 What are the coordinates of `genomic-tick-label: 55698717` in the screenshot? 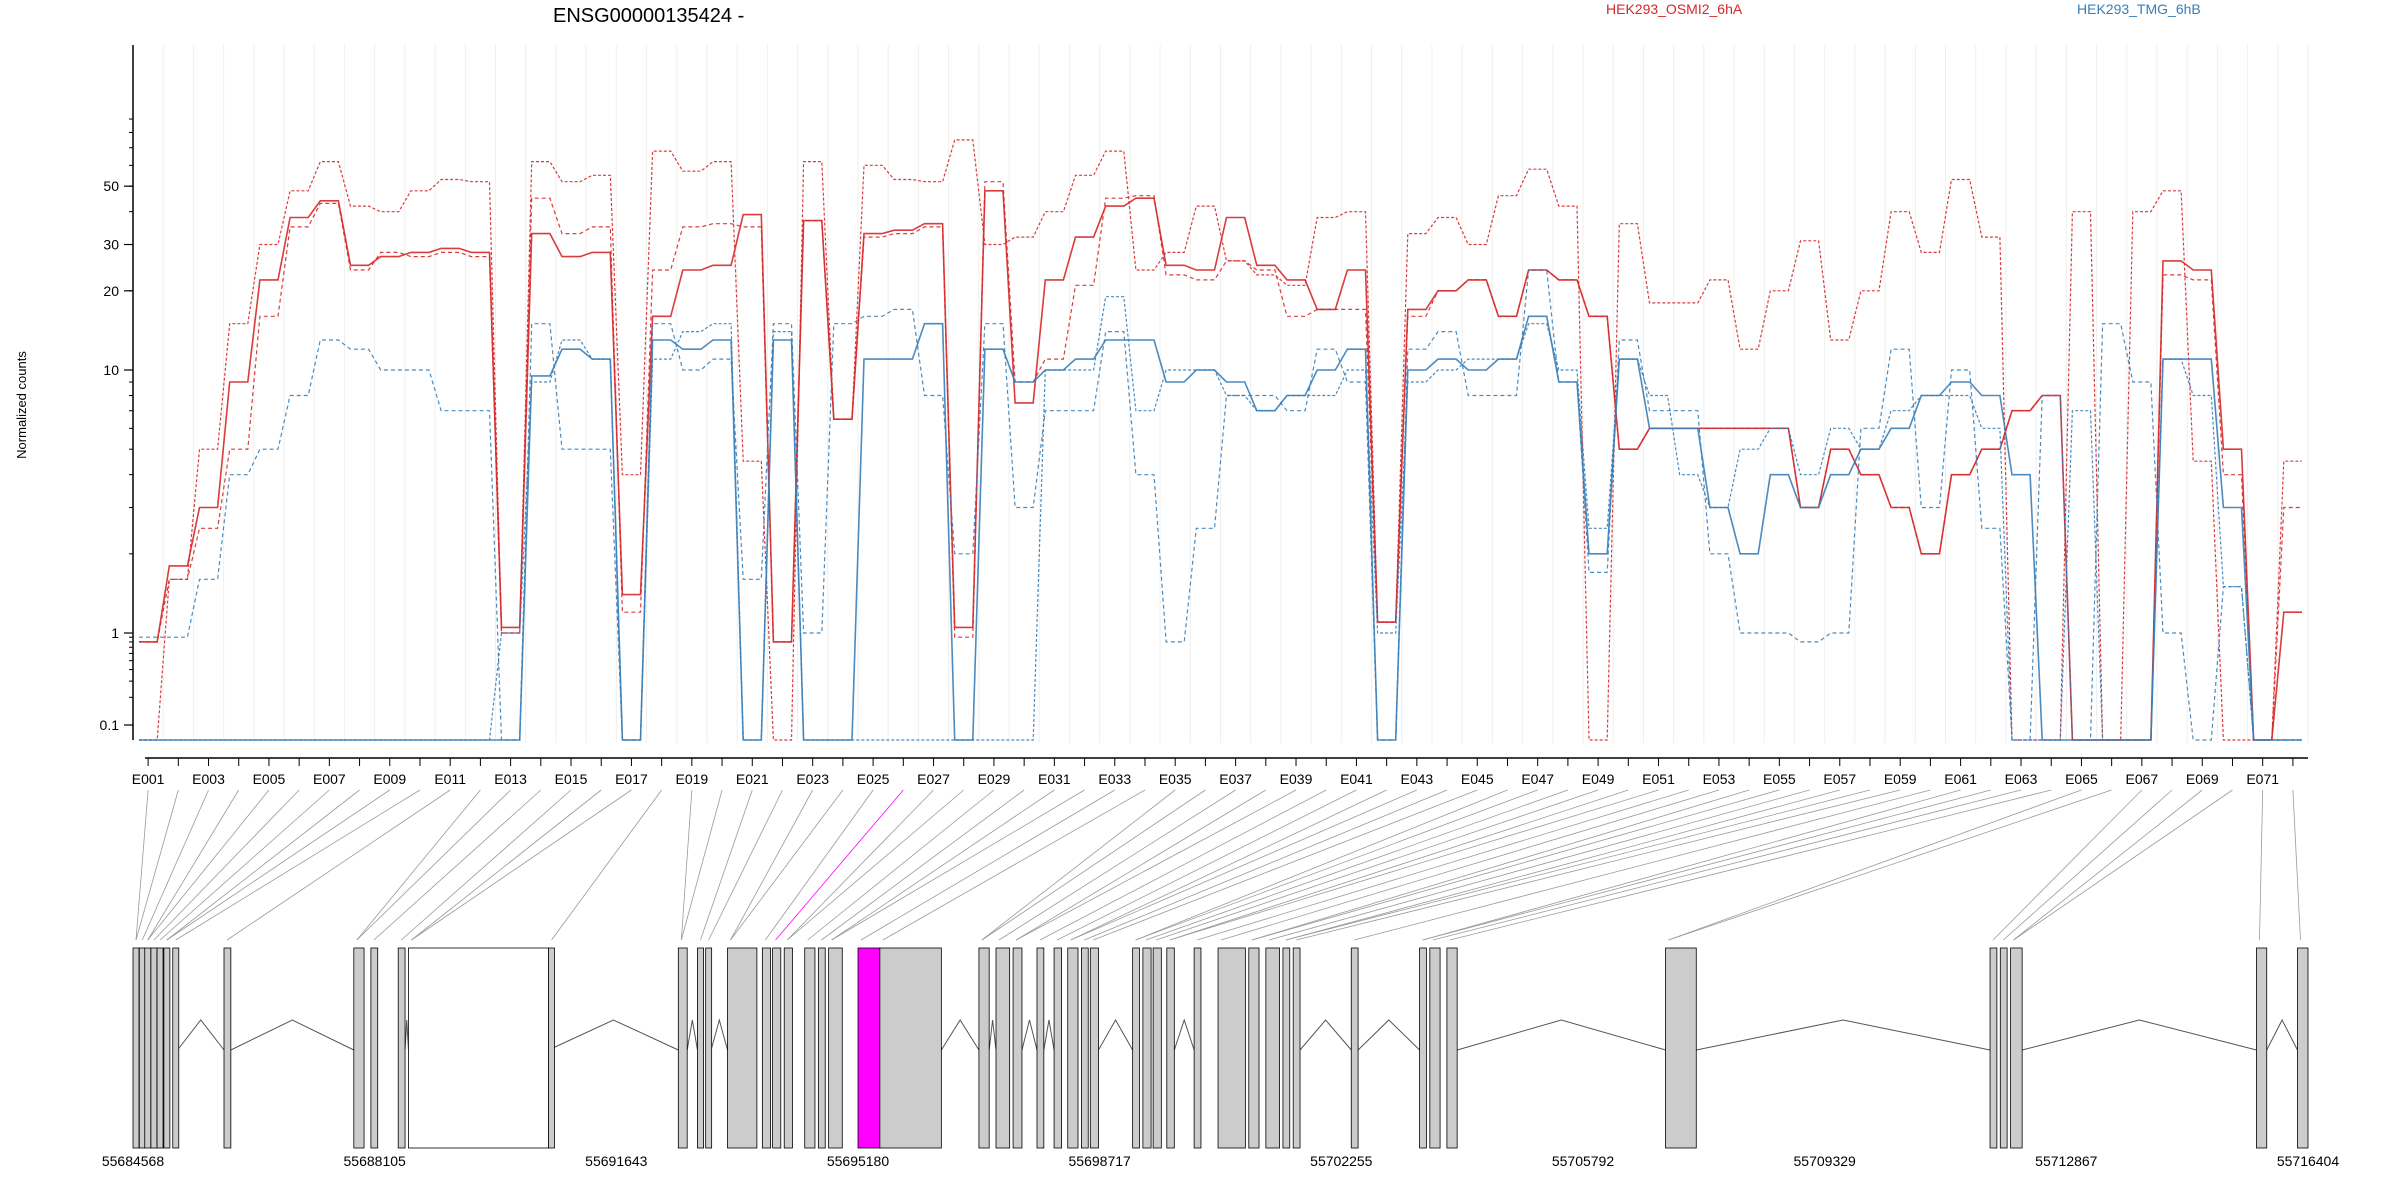 It's located at (1100, 1161).